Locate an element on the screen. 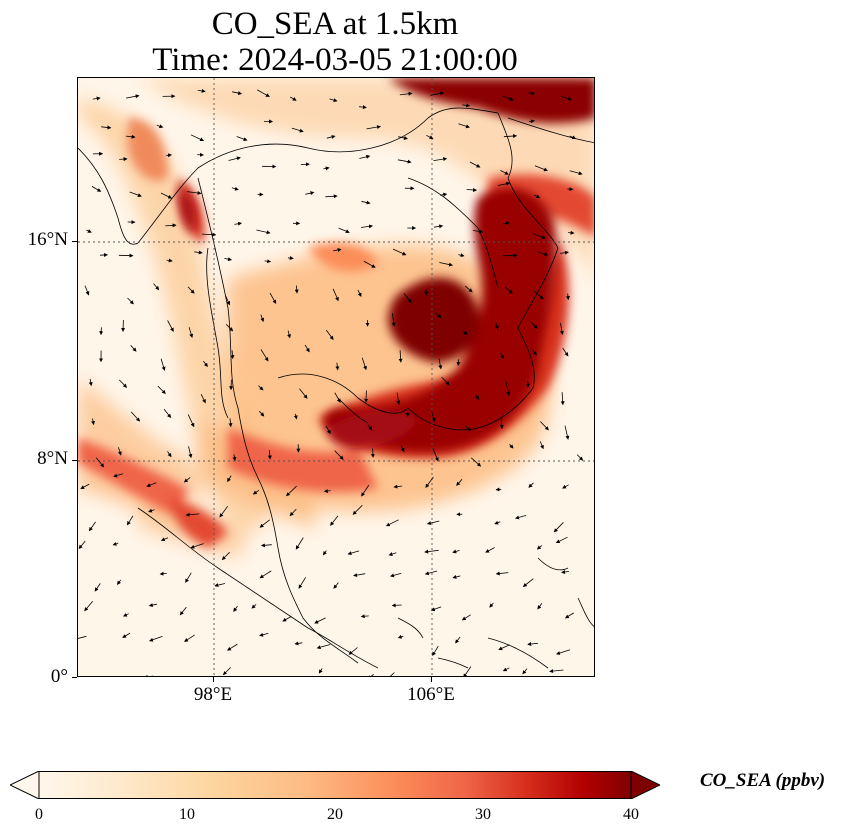 The image size is (854, 836). y-tick is located at coordinates (74, 460).